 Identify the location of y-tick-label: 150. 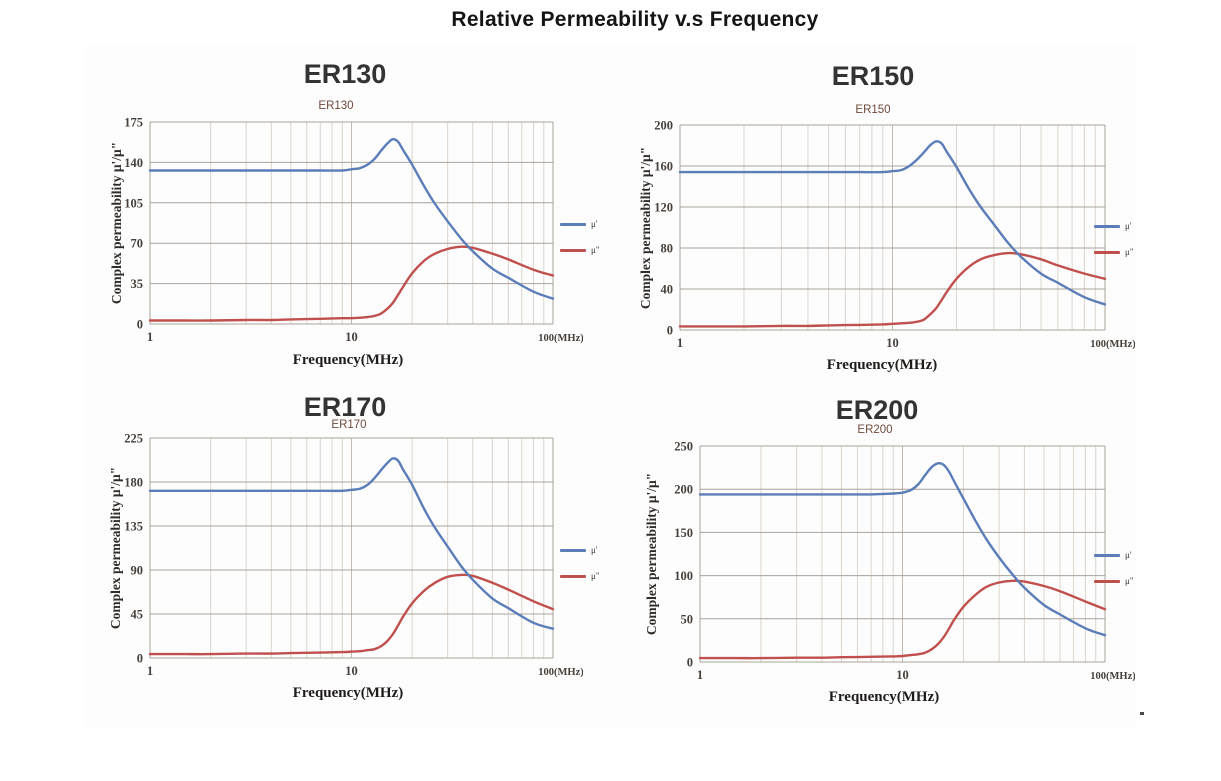
(683, 533).